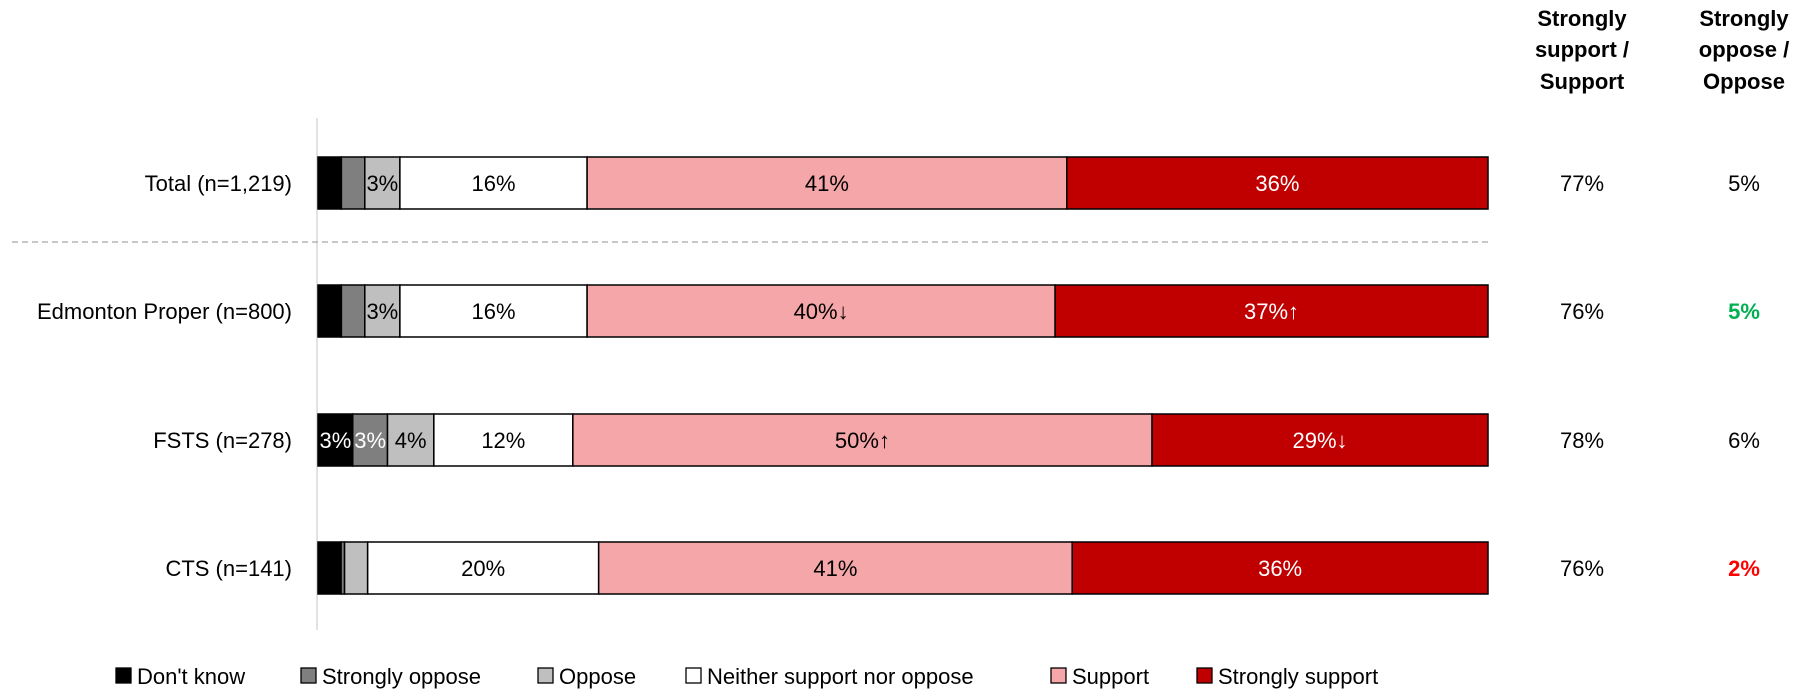 This screenshot has width=1797, height=698. I want to click on data-label: 20%, so click(483, 568).